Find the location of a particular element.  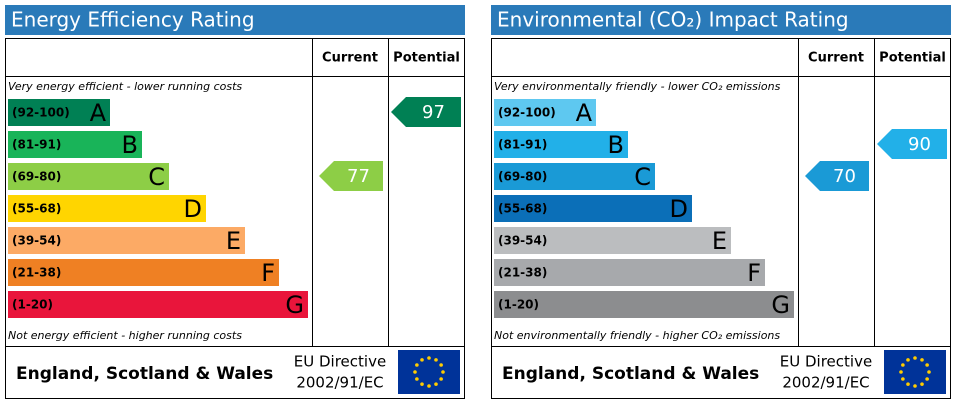

rating-value: 97 is located at coordinates (433, 112).